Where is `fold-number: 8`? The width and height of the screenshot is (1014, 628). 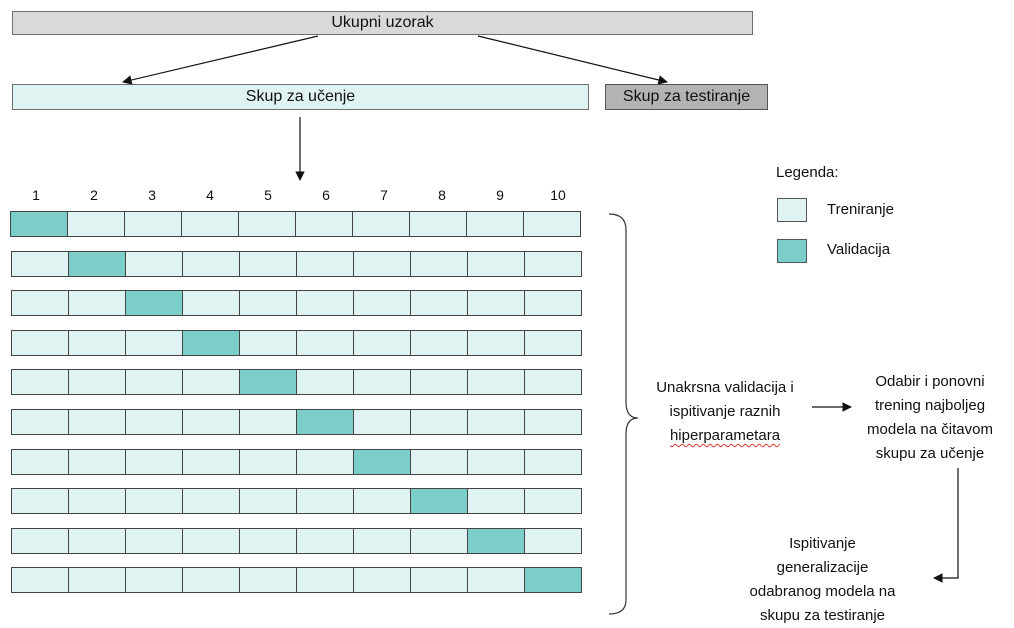 fold-number: 8 is located at coordinates (442, 195).